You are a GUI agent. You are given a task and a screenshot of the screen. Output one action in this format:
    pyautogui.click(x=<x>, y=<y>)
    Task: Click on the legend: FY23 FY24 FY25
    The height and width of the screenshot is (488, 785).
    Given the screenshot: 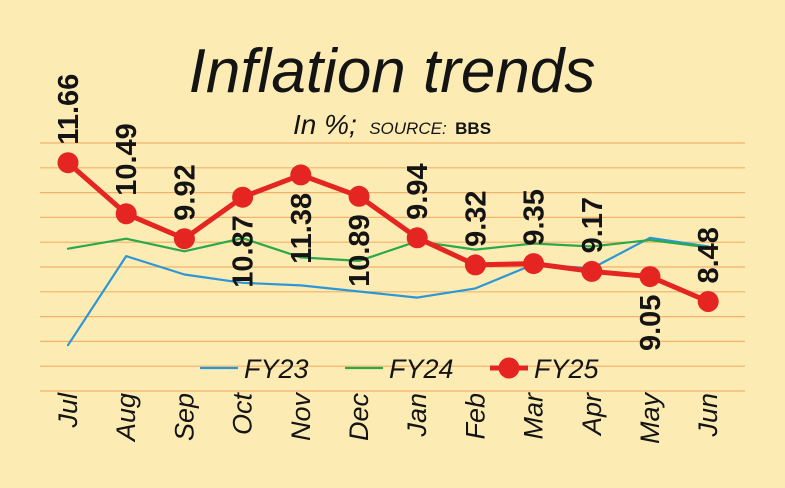 What is the action you would take?
    pyautogui.click(x=400, y=369)
    